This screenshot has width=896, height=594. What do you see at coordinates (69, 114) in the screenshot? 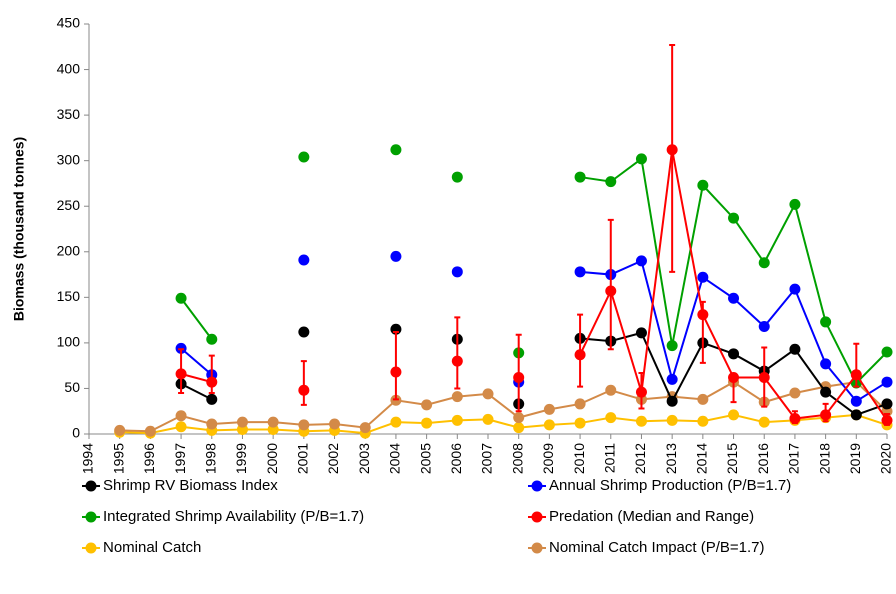
I see `y-tick-label: 350` at bounding box center [69, 114].